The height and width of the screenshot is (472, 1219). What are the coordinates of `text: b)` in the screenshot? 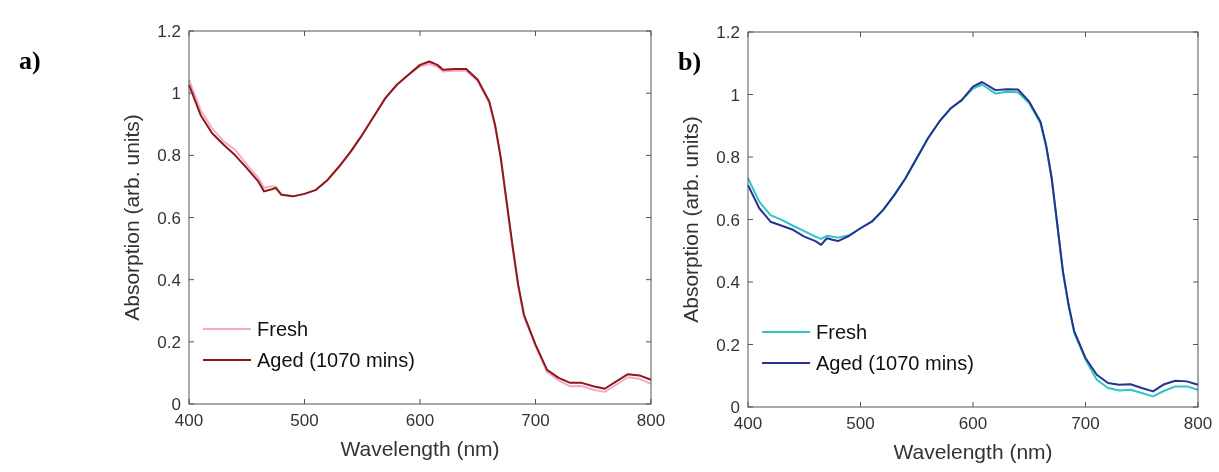 It's located at (690, 61).